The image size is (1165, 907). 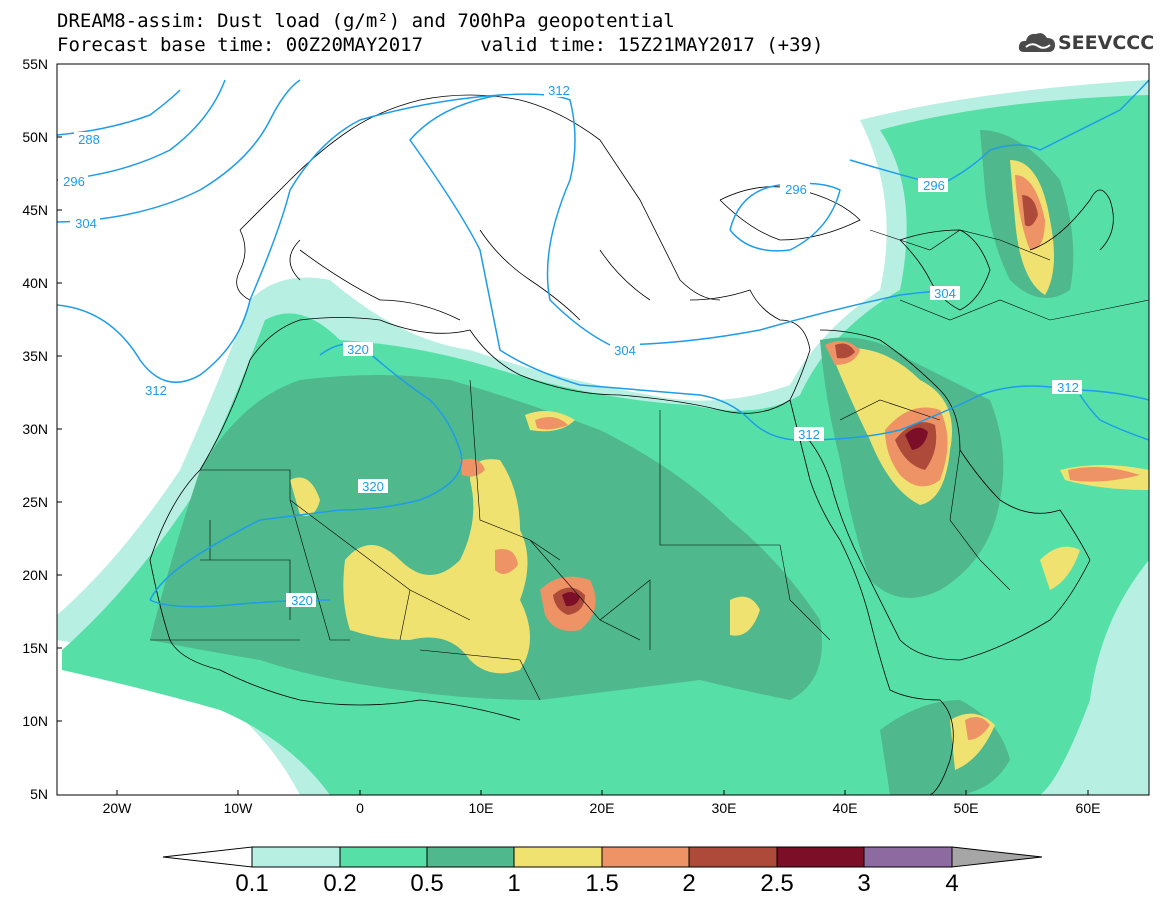 What do you see at coordinates (997, 857) in the screenshot?
I see `colorbar-high-arrow` at bounding box center [997, 857].